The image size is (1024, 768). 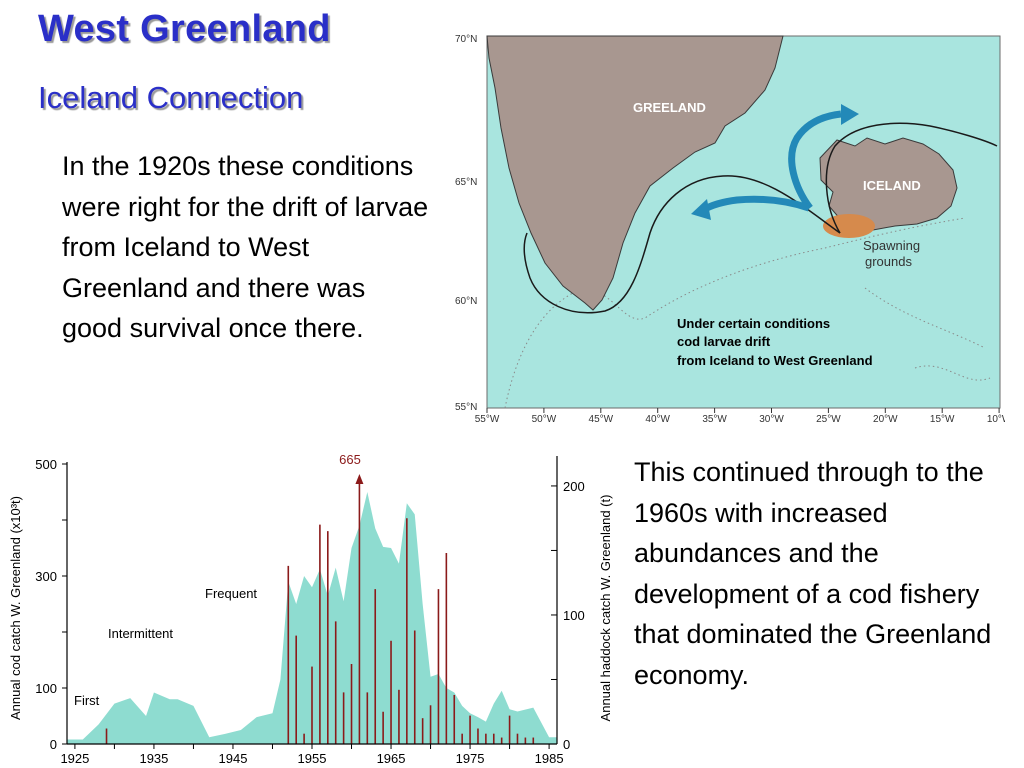 I want to click on right-tick-label: 100, so click(x=574, y=615).